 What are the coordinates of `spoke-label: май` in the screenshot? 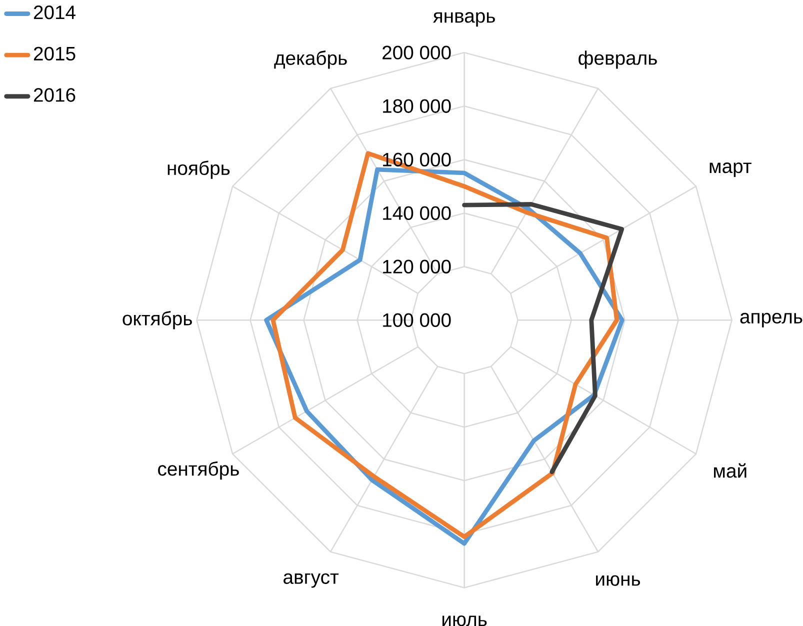 It's located at (730, 470).